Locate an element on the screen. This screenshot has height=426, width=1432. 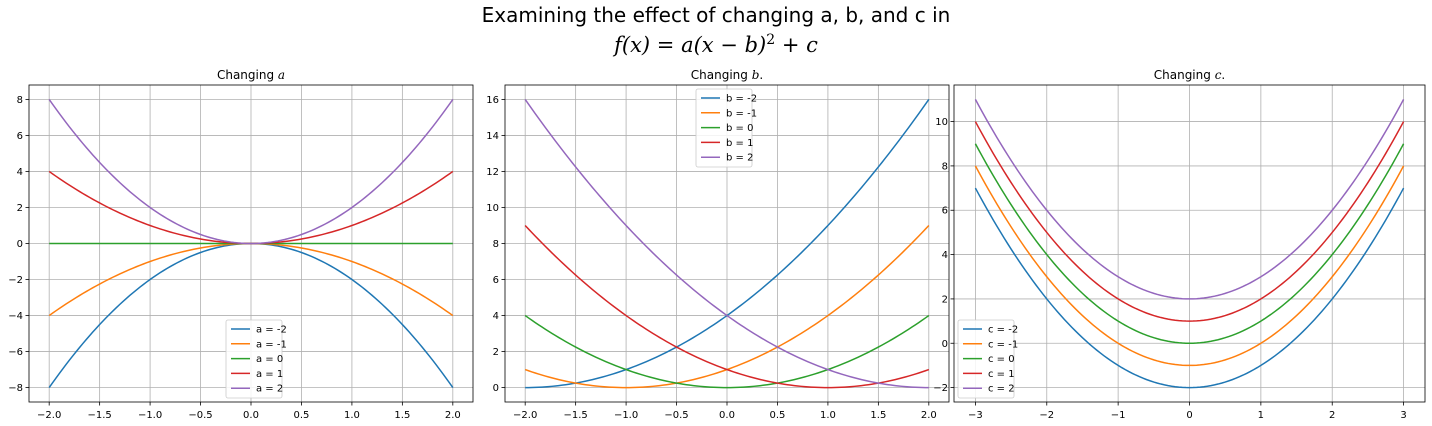
x-tick-label: 0 is located at coordinates (1189, 415).